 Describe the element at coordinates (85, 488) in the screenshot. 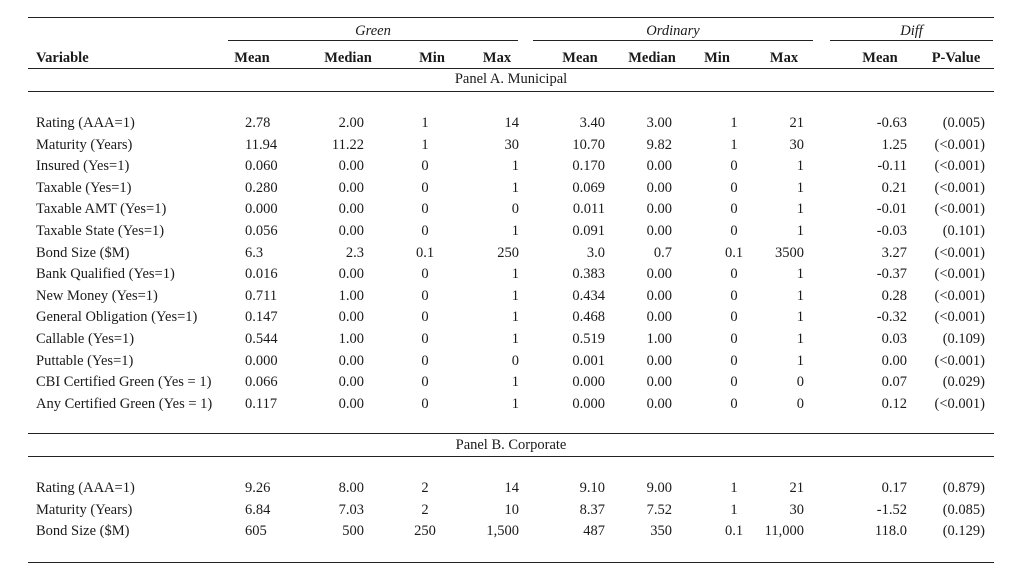

I see `cell-variable: Rating (AAA=1)` at that location.